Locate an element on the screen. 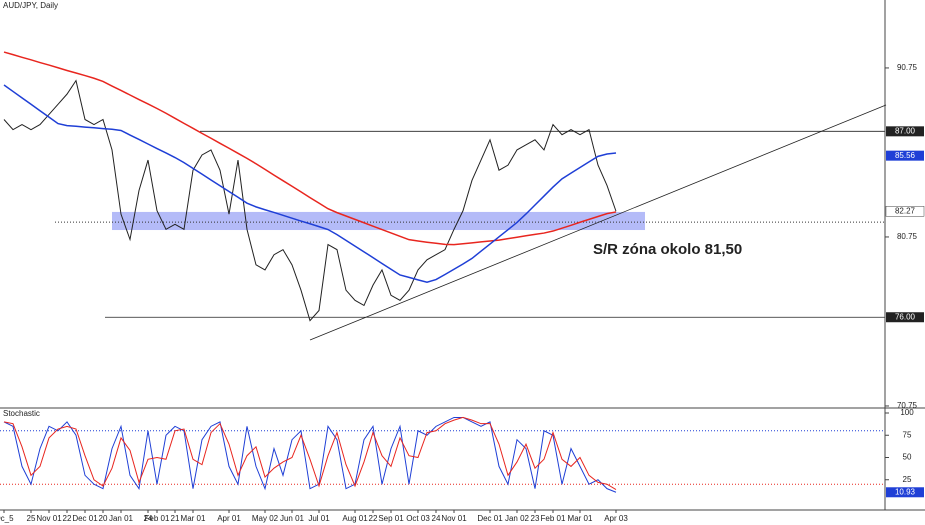  x-tick-label: Apr 01 is located at coordinates (229, 518).